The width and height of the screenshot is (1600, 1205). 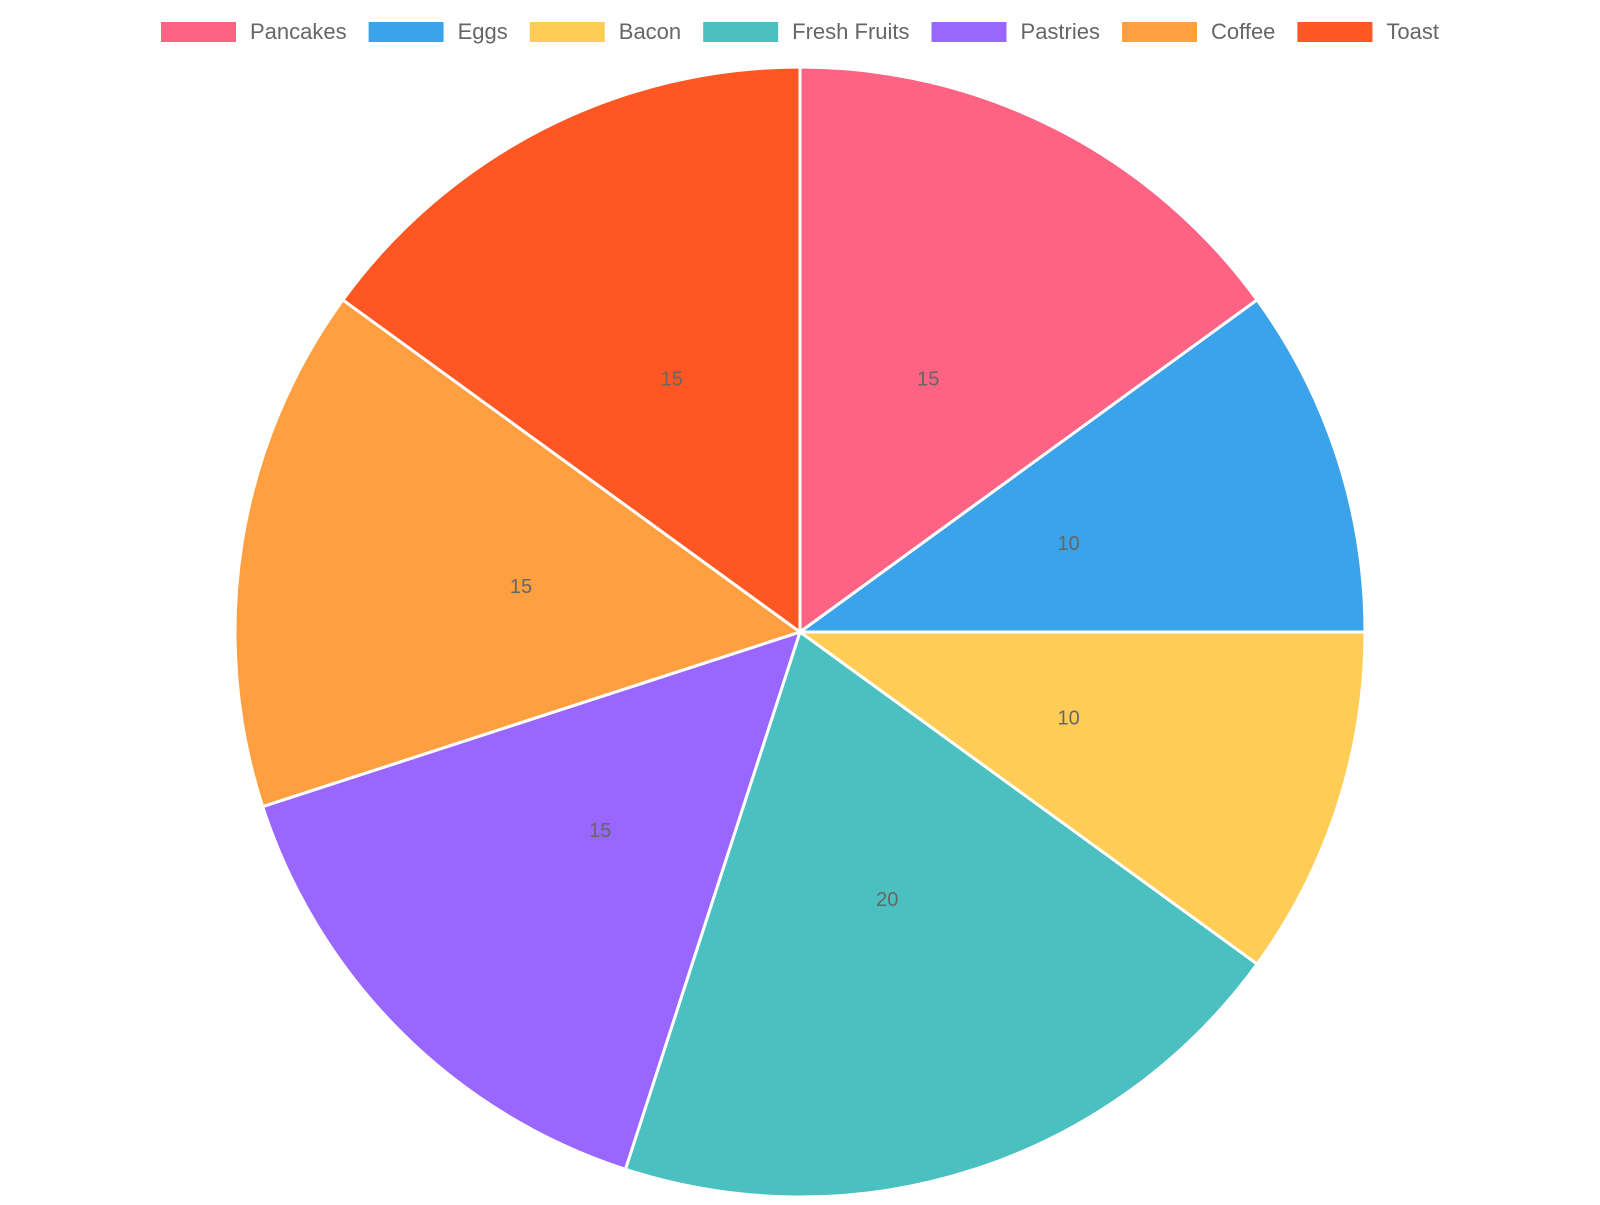 What do you see at coordinates (850, 31) in the screenshot?
I see `legend-text: Fresh Fruits` at bounding box center [850, 31].